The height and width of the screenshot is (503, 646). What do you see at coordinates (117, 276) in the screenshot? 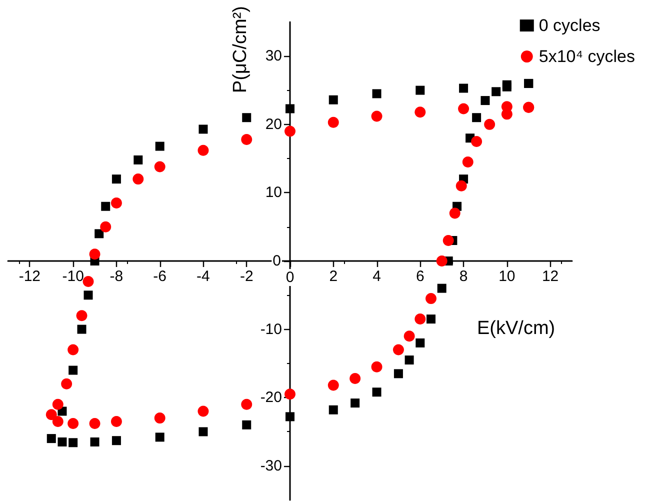
I see `x-tick-label: -8` at bounding box center [117, 276].